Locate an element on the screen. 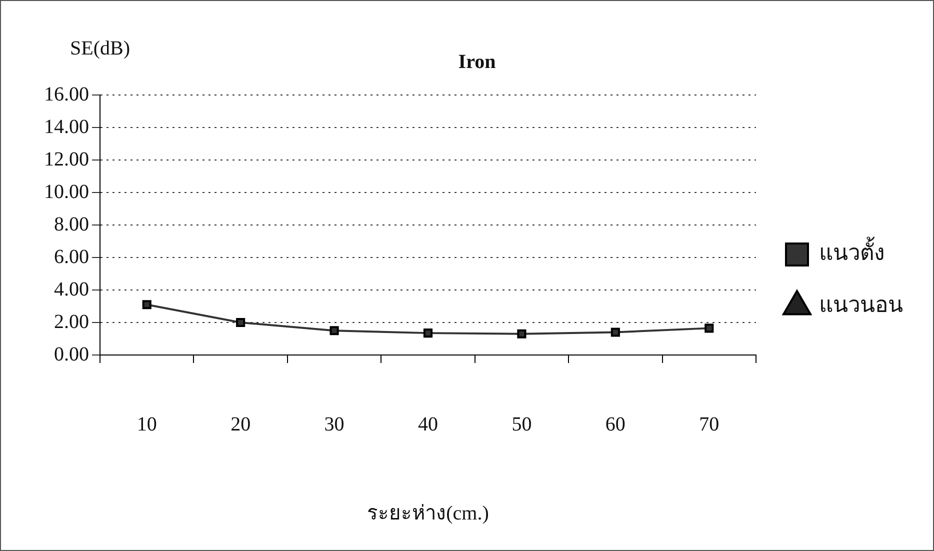 The width and height of the screenshot is (934, 551). y-axis-title: SE(dB) is located at coordinates (100, 48).